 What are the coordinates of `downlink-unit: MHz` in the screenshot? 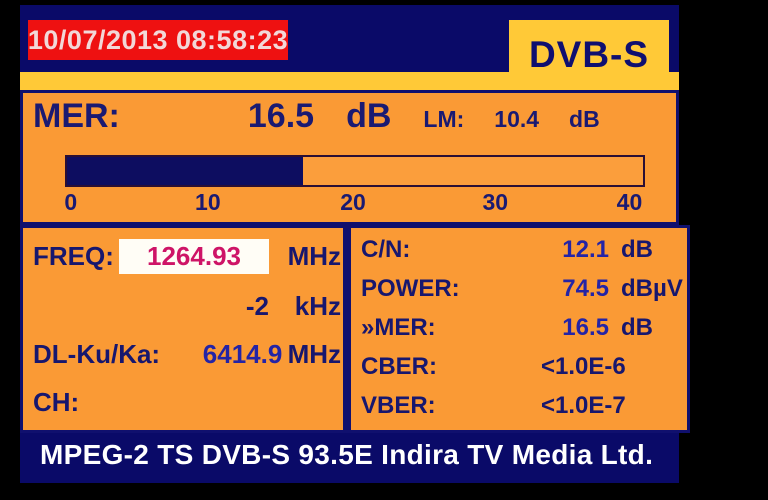 It's located at (314, 353).